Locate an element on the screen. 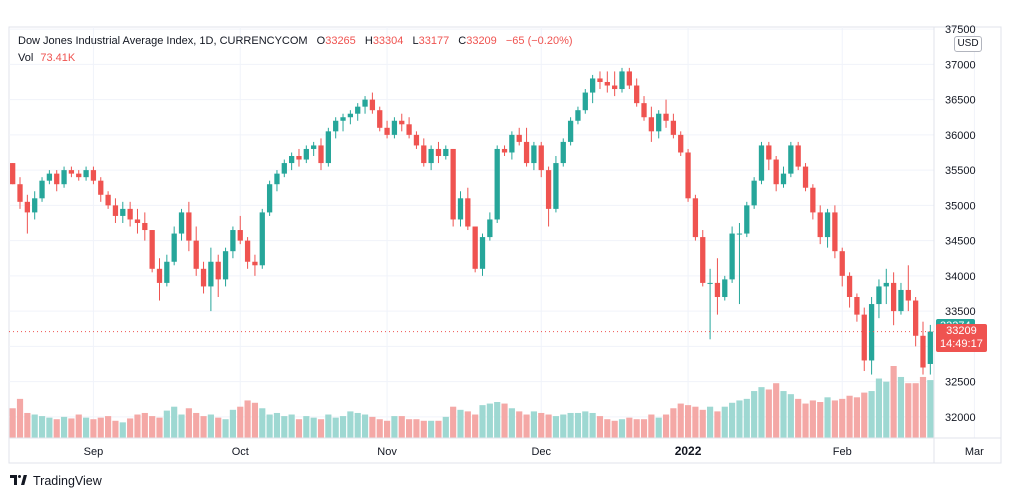  currency-unit-button: USD is located at coordinates (968, 44).